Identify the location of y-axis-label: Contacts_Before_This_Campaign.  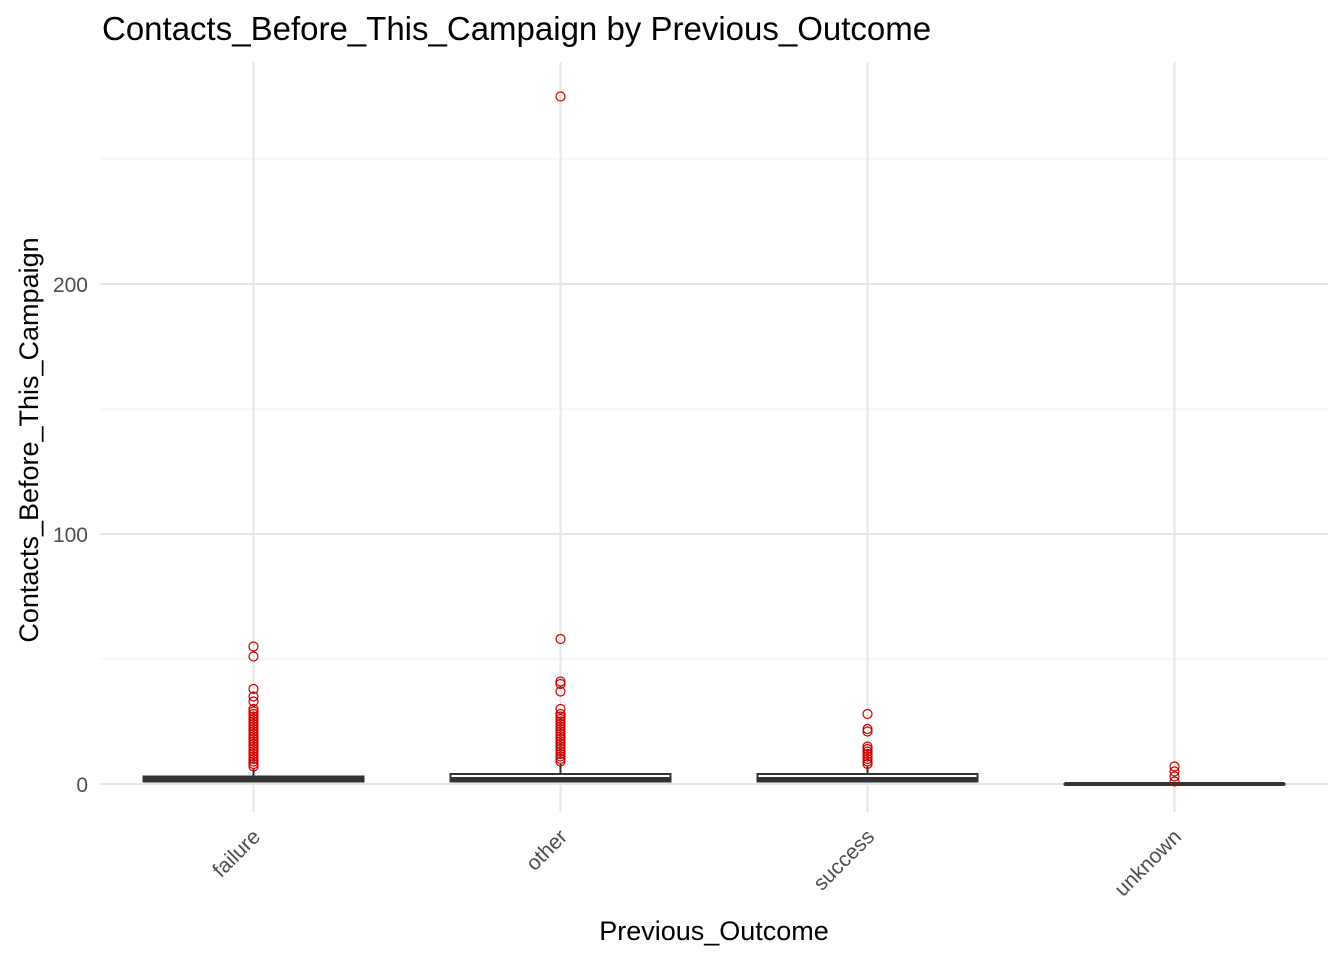
(29, 439).